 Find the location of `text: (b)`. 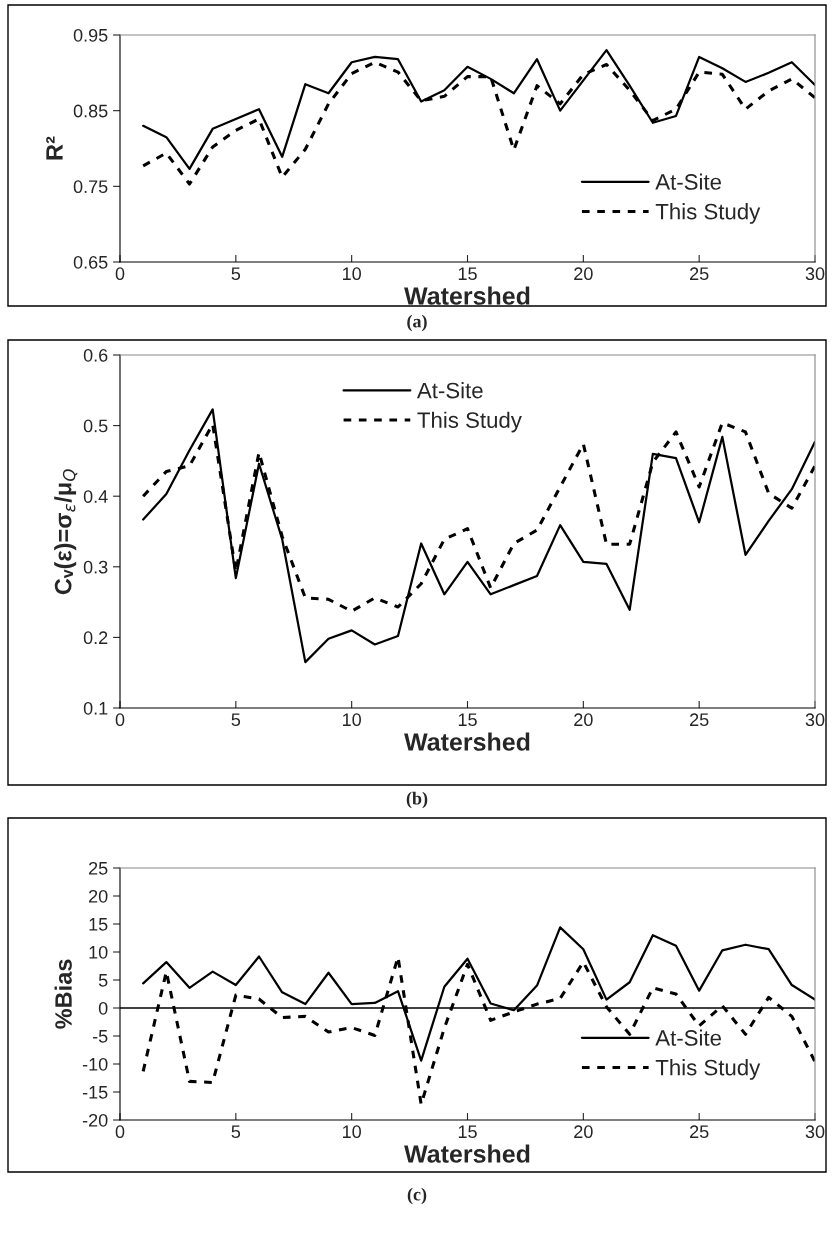

text: (b) is located at coordinates (417, 800).